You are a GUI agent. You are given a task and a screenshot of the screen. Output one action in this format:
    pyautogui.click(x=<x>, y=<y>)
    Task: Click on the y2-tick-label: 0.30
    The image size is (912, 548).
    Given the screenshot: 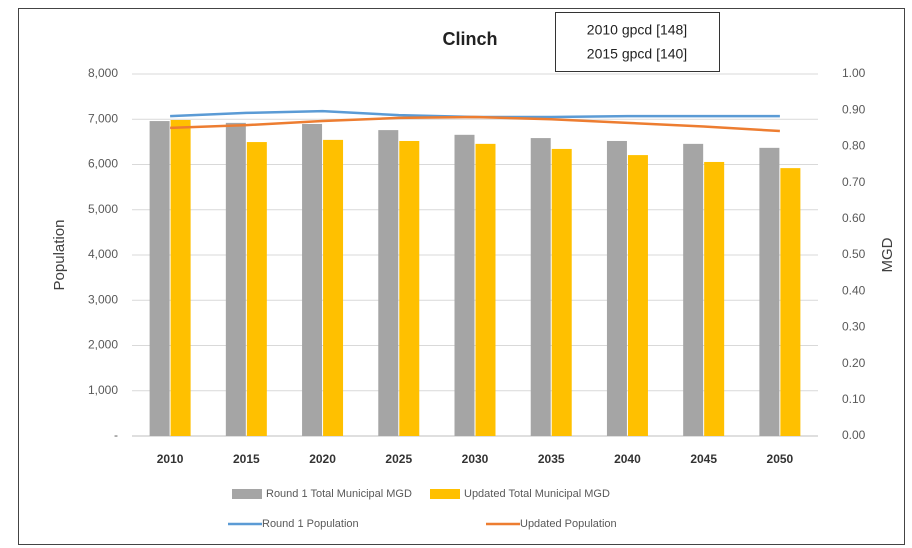 What is the action you would take?
    pyautogui.click(x=854, y=327)
    